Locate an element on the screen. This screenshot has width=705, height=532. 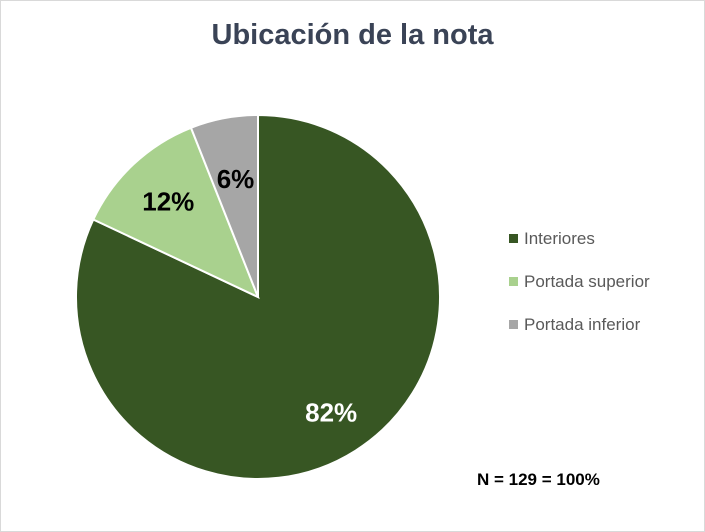
legend-item-portada-superior: Portada superior is located at coordinates (579, 281).